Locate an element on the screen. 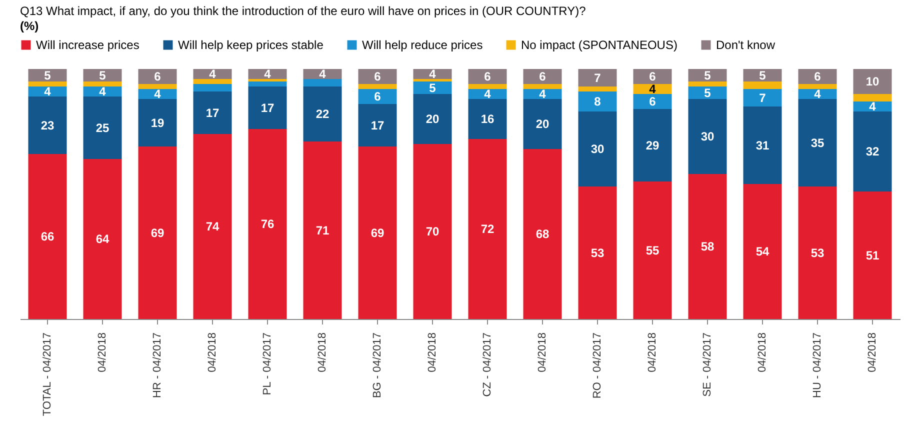  data-label: 68 is located at coordinates (543, 234).